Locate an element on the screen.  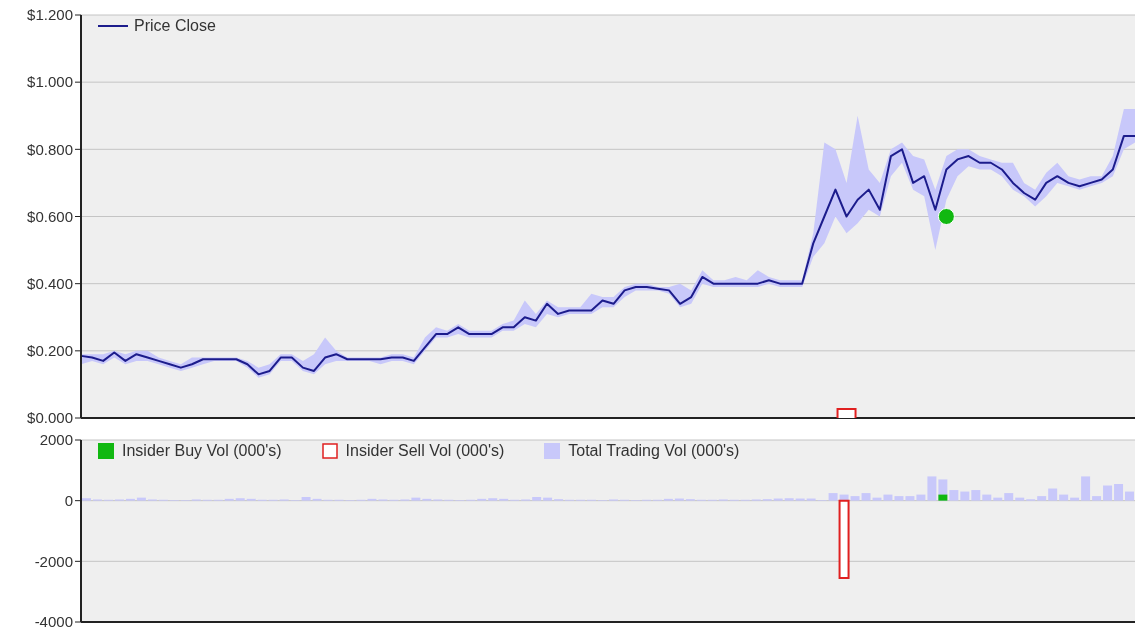
legend-label: Insider Sell Vol (000's) is located at coordinates (425, 451).